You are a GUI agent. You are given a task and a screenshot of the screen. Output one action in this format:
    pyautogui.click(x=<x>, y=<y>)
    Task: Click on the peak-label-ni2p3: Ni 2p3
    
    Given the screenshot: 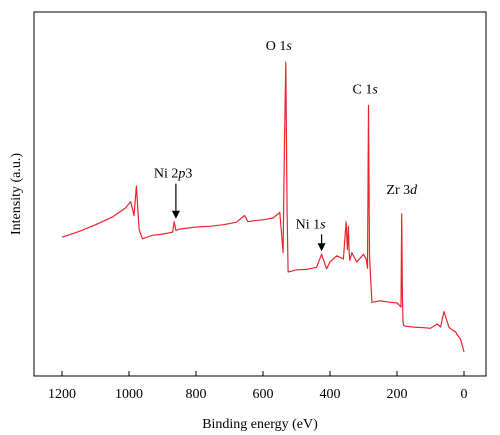 What is the action you would take?
    pyautogui.click(x=173, y=174)
    